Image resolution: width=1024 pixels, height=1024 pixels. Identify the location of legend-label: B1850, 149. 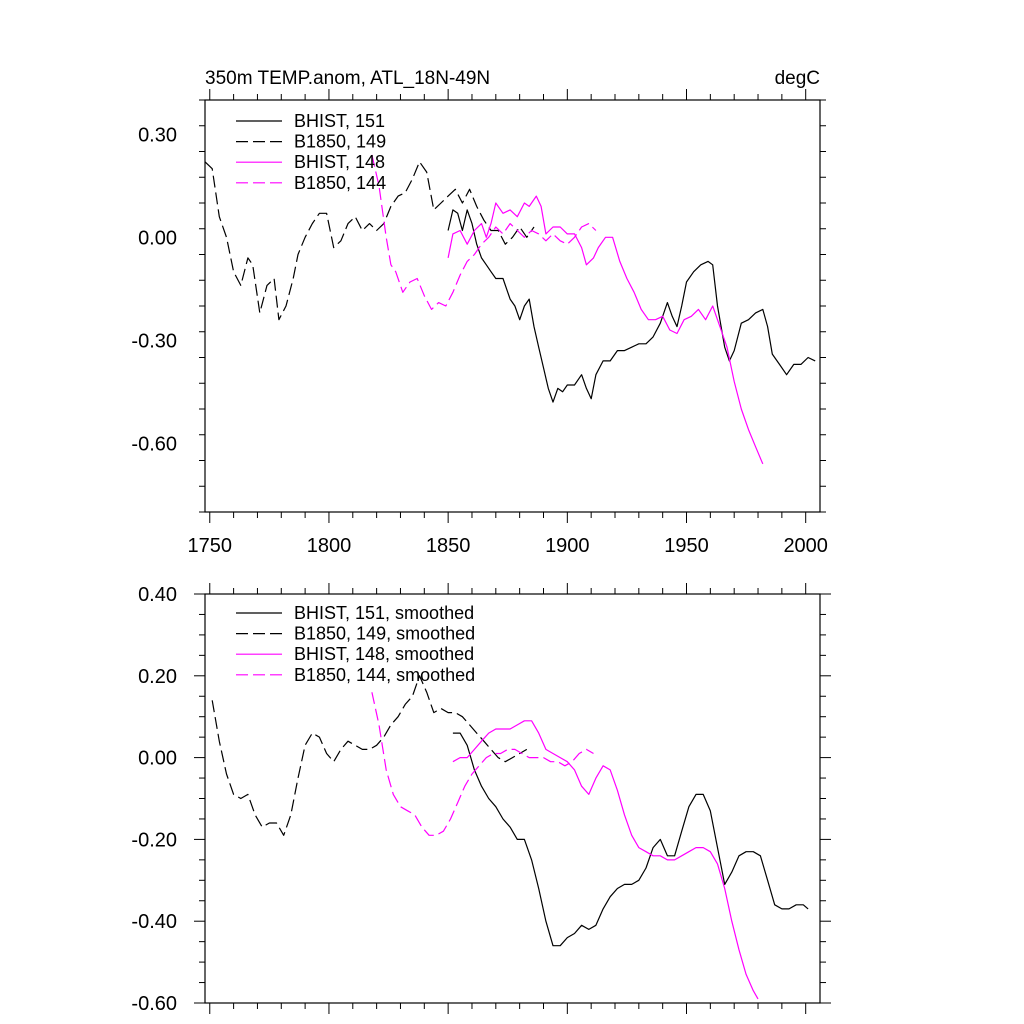
(340, 142).